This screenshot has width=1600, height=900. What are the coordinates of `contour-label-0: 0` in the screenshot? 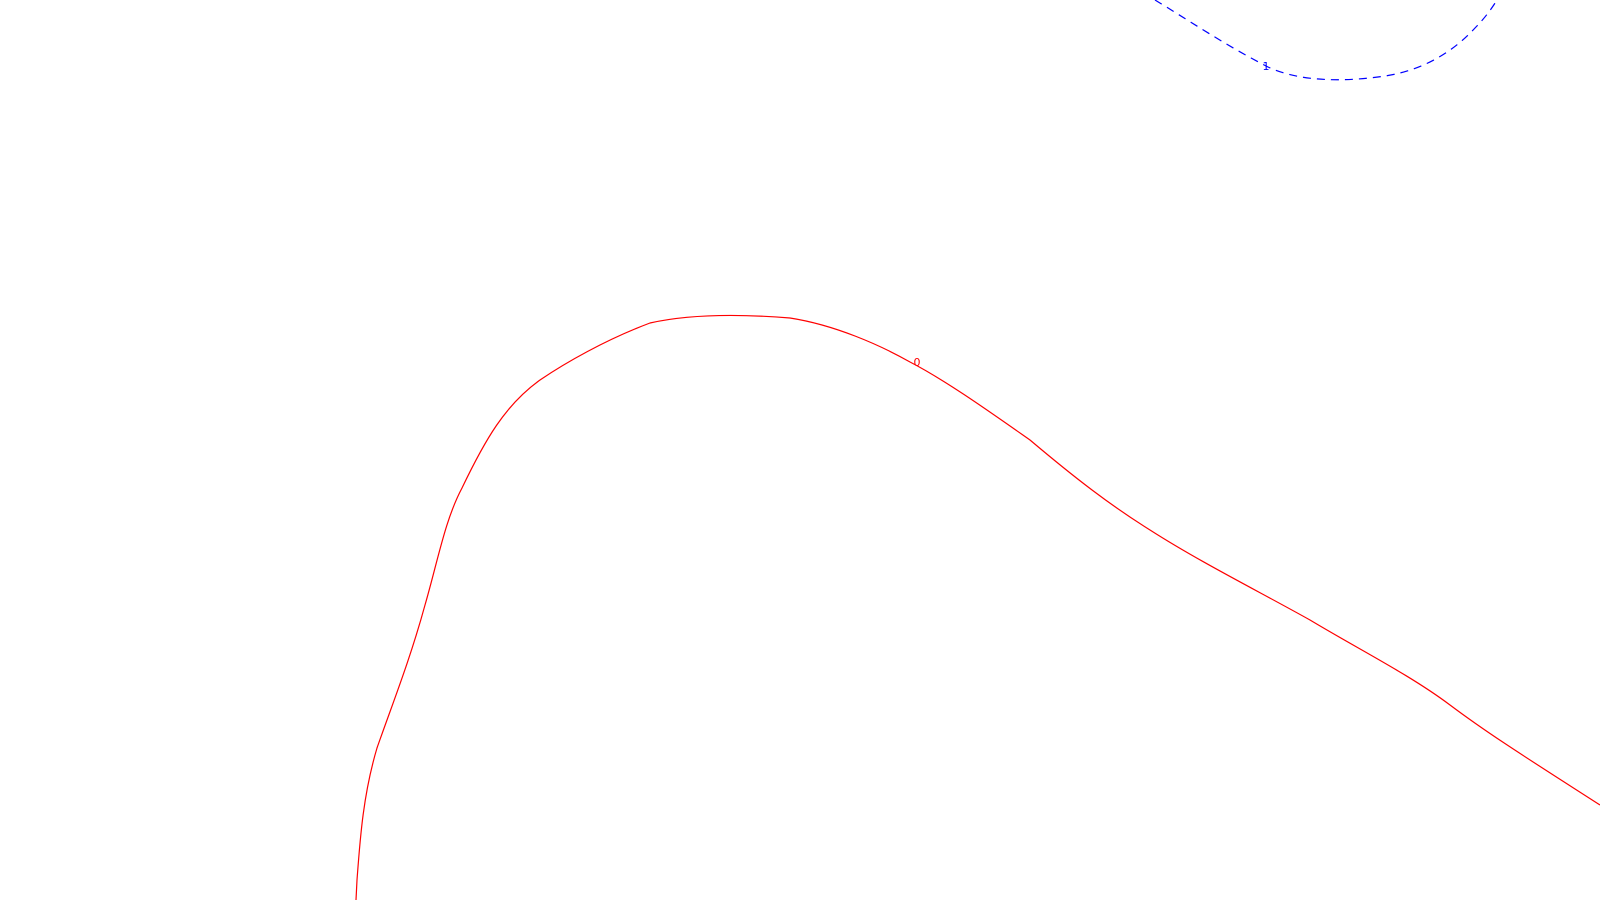 It's located at (917, 362).